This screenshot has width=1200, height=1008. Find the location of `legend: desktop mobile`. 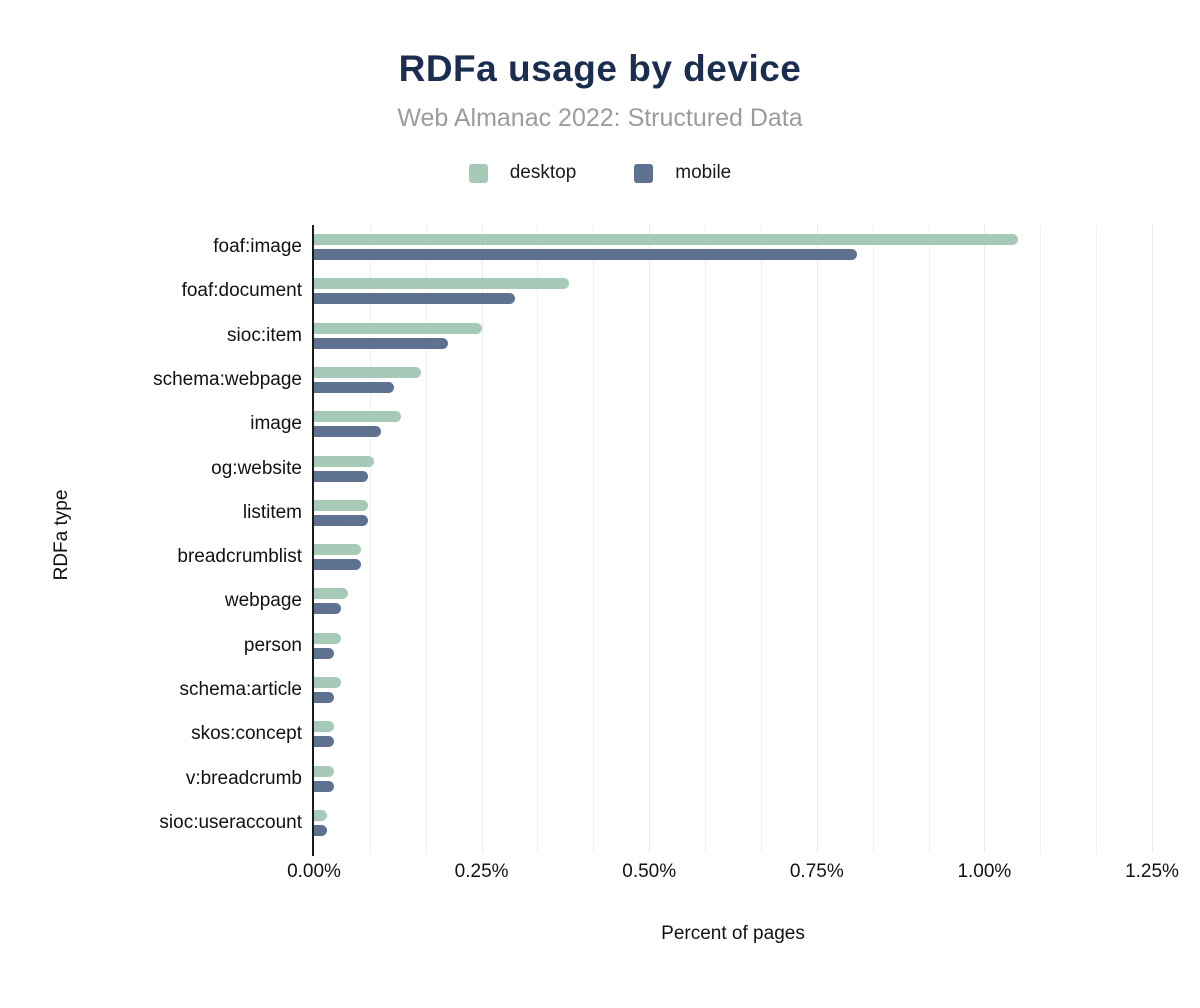

legend: desktop mobile is located at coordinates (600, 173).